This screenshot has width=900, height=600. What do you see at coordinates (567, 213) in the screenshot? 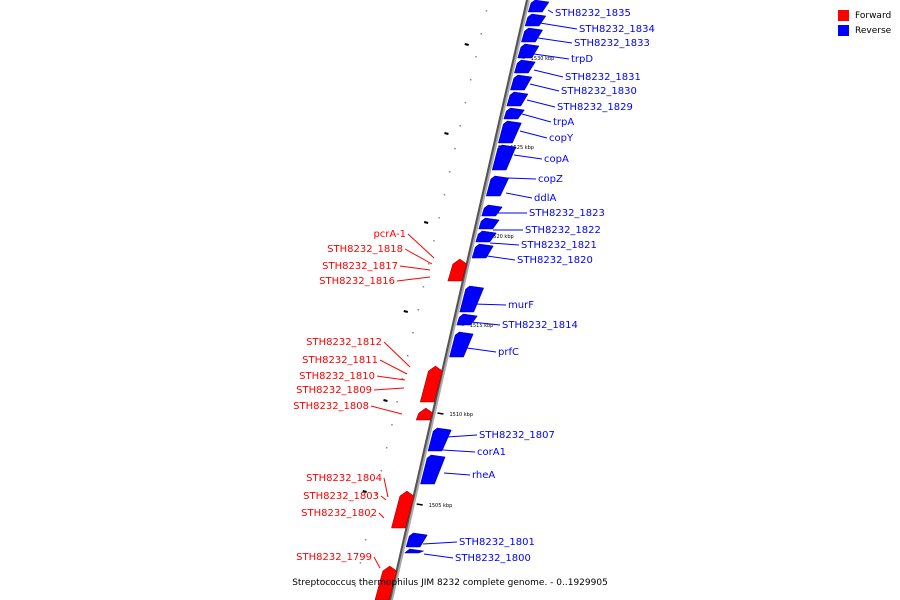
I see `reverse-gene-label: STH8232_1823` at bounding box center [567, 213].